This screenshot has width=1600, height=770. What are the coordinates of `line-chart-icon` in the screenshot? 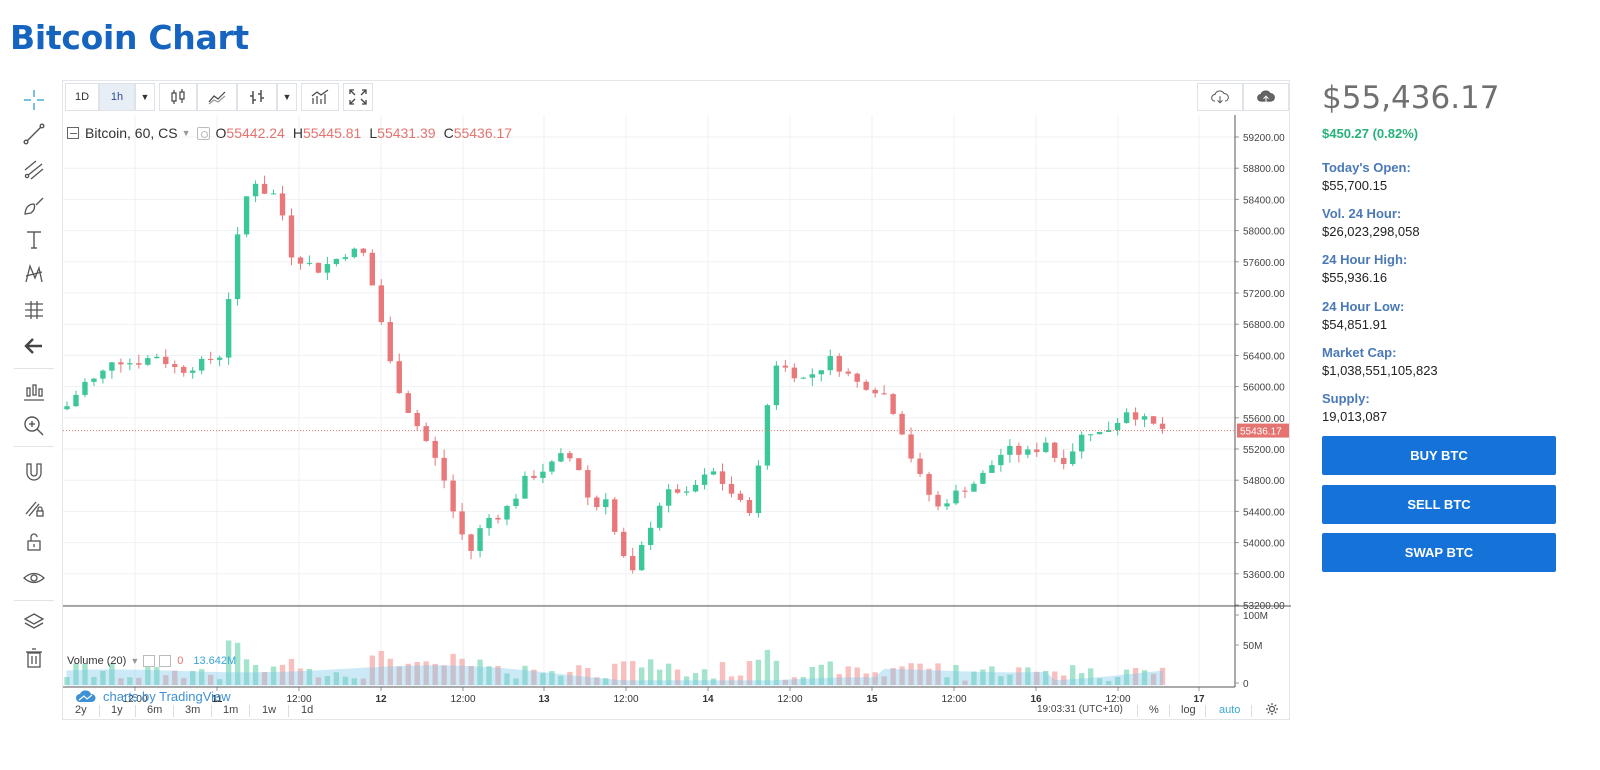 It's located at (217, 97).